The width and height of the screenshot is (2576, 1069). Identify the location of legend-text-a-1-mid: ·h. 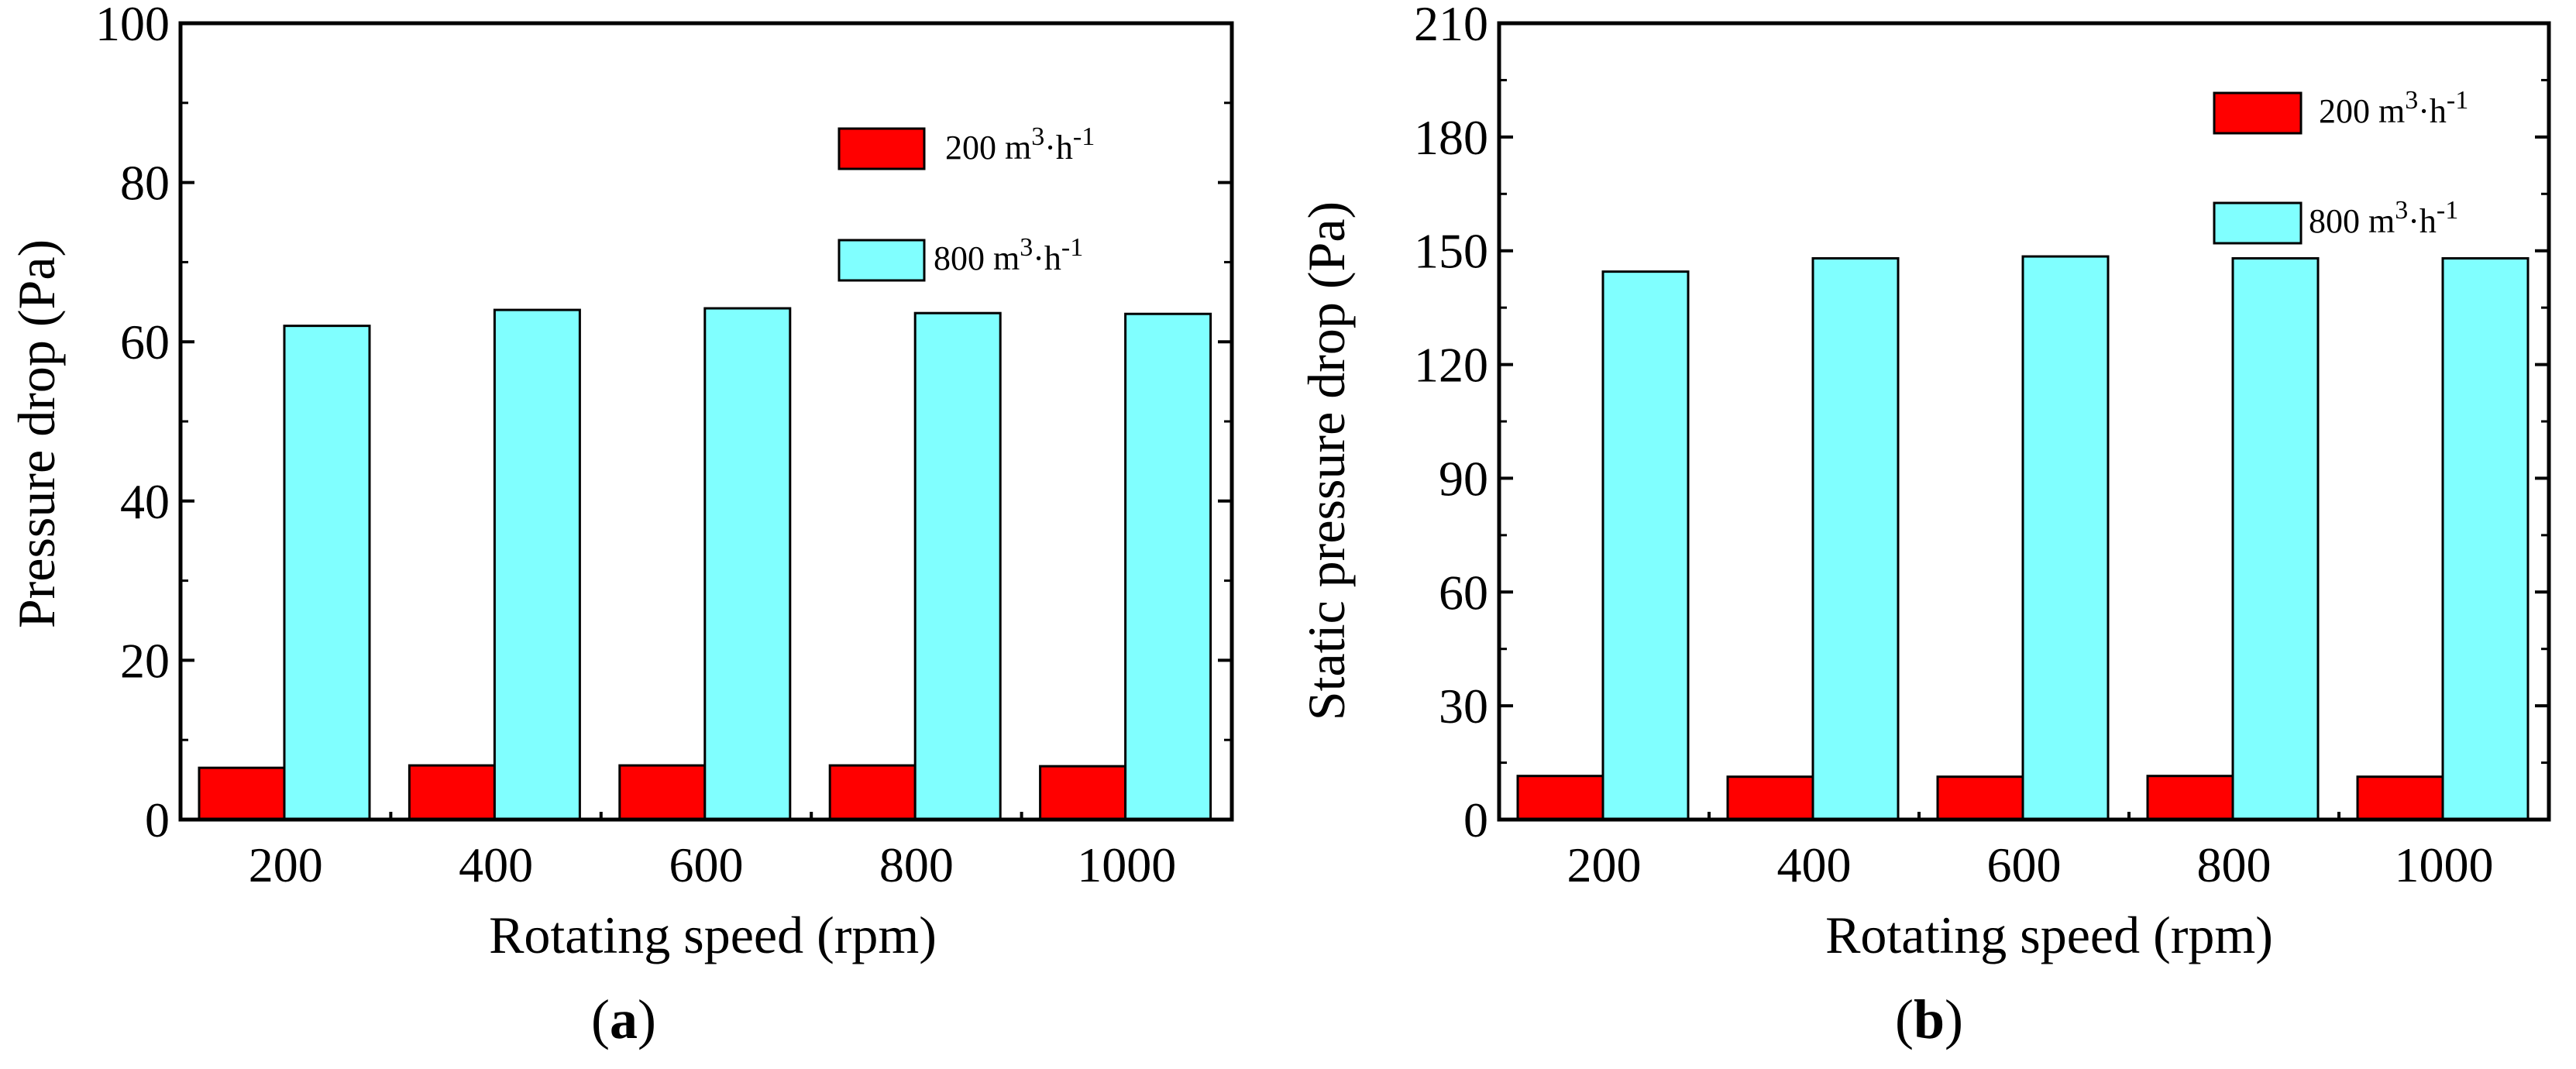
(1058, 148).